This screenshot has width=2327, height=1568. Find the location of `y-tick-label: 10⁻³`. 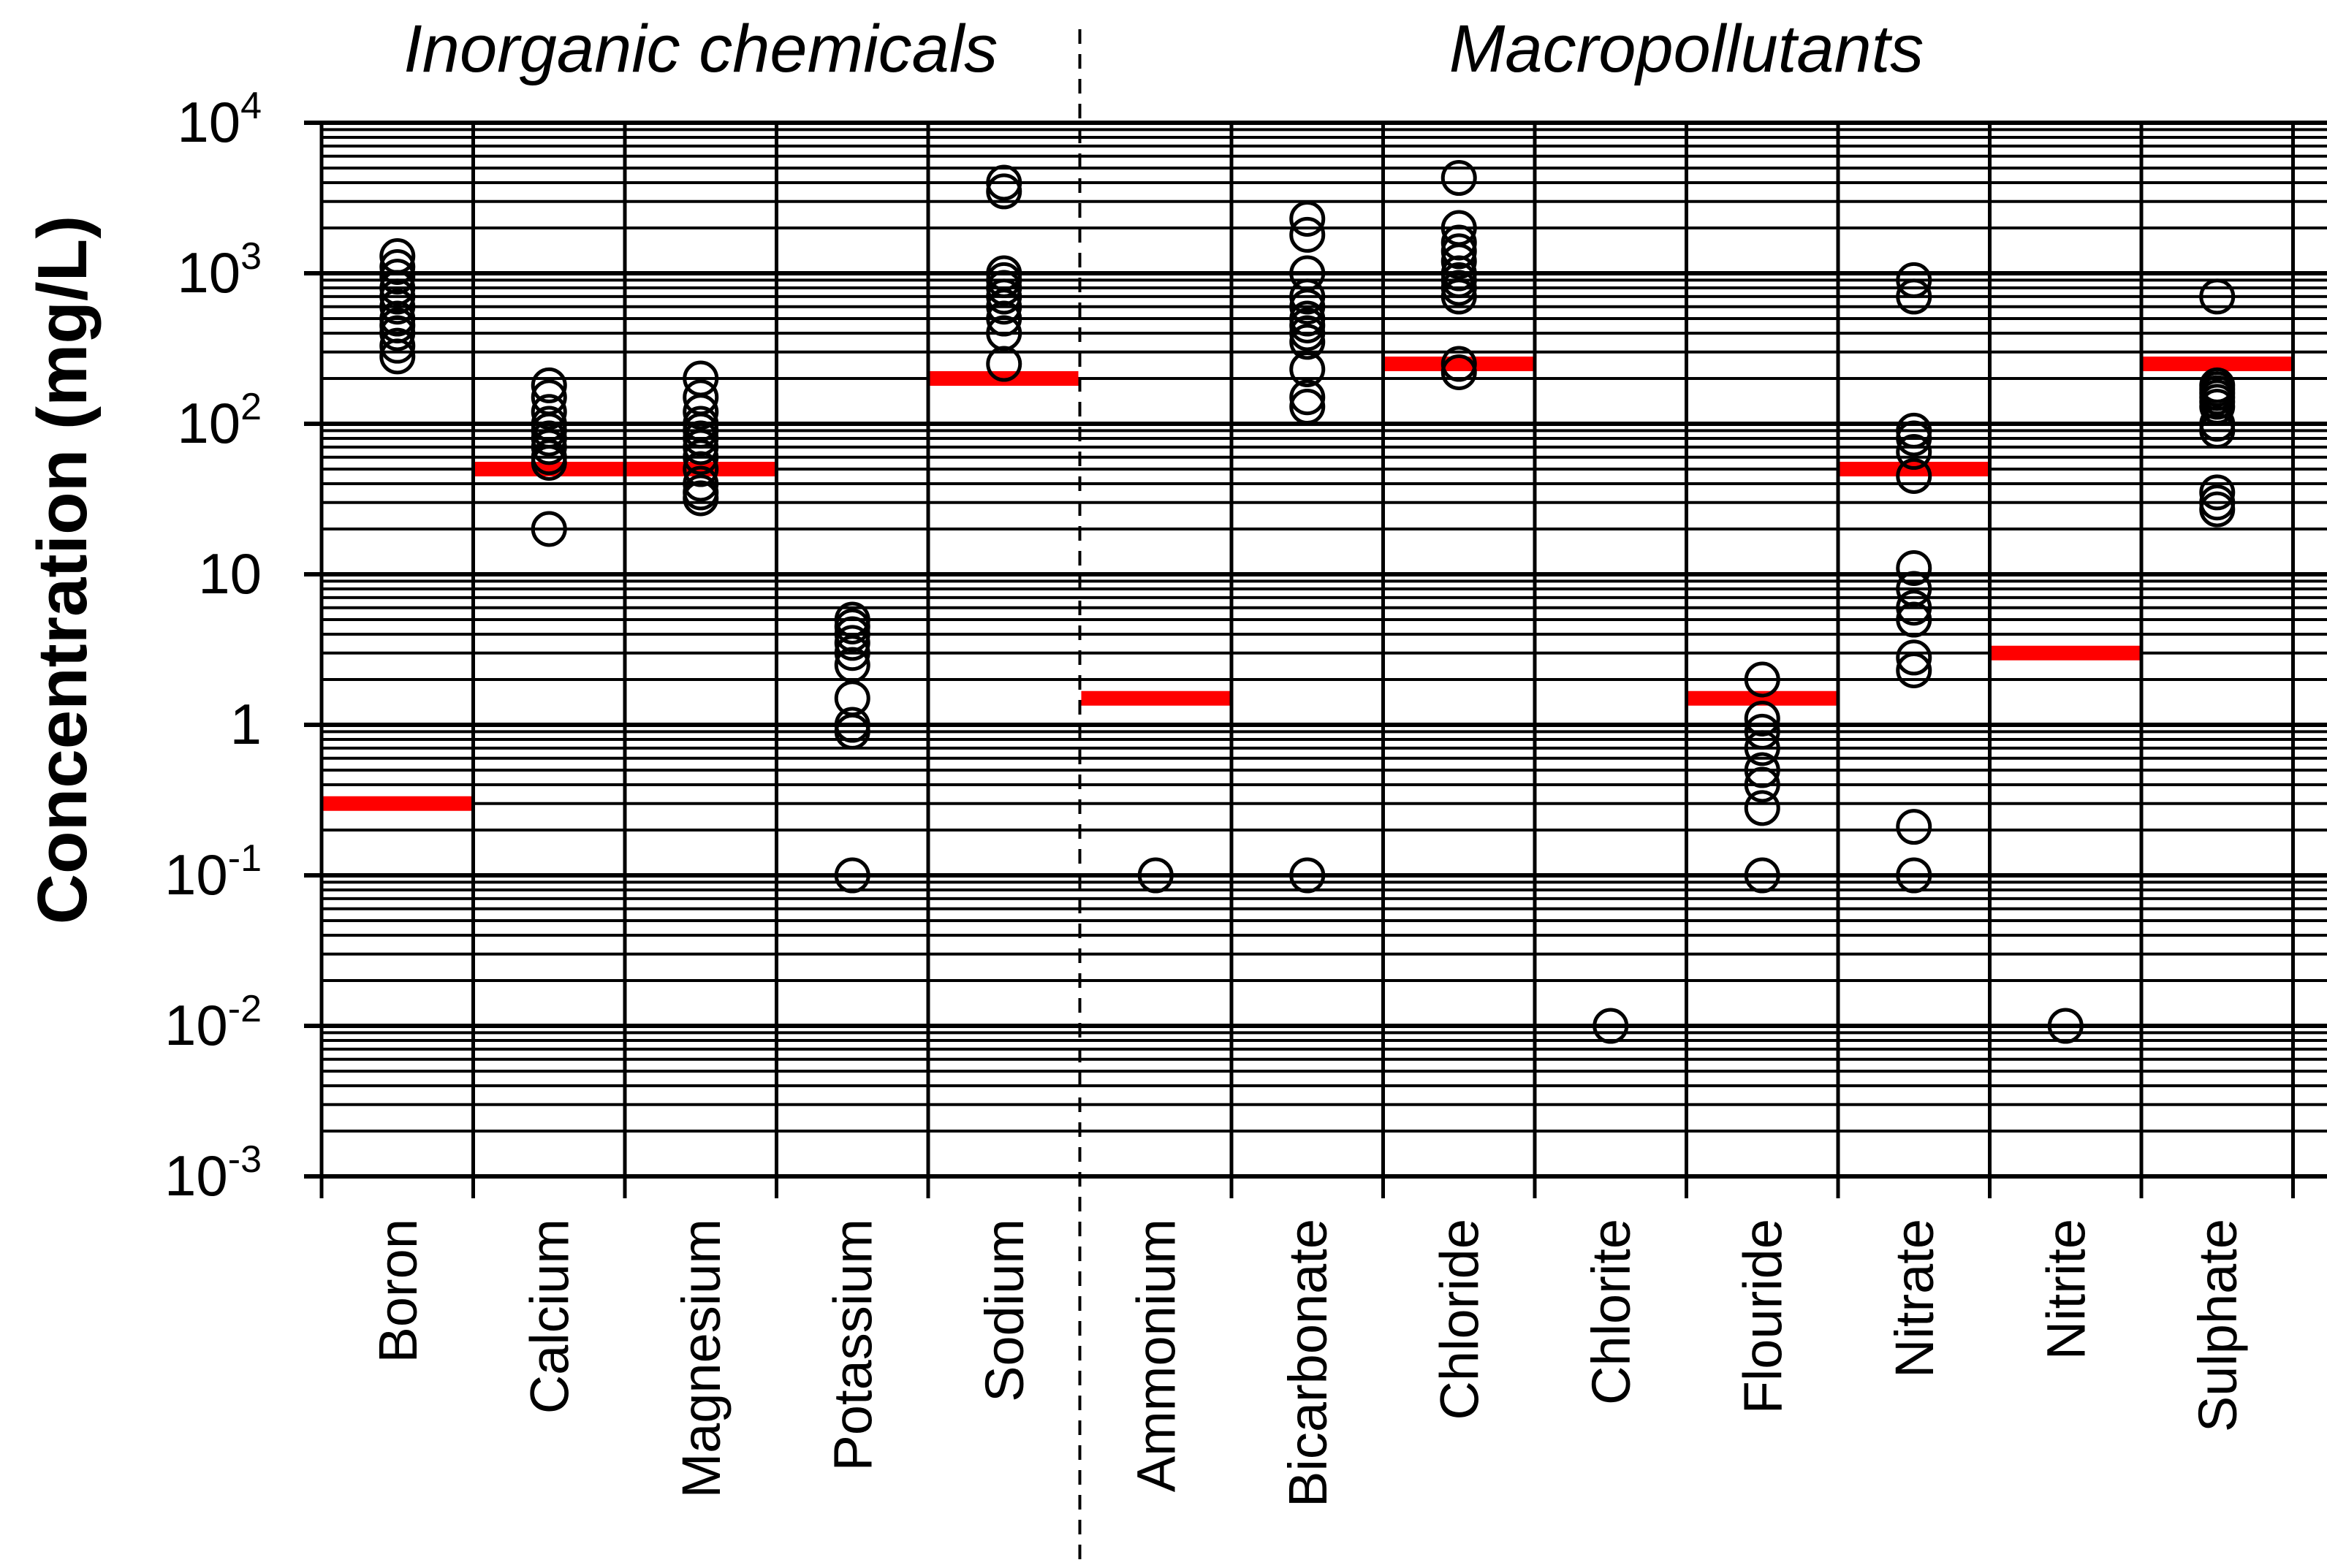

y-tick-label: 10⁻³ is located at coordinates (213, 1173).